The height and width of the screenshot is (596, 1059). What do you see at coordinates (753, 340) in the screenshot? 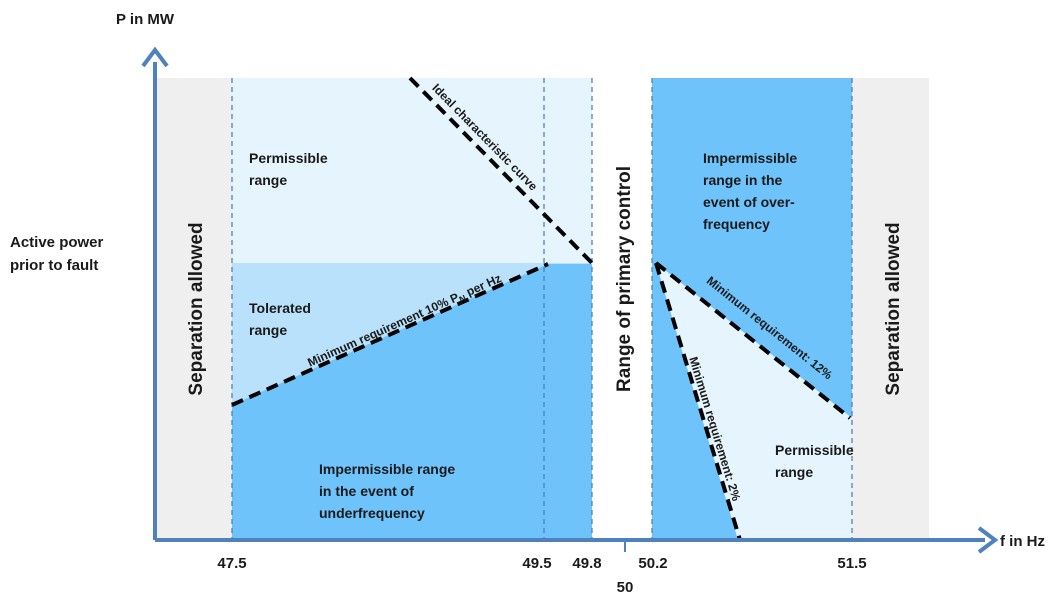
I see `minimum-requirement-12-line` at bounding box center [753, 340].